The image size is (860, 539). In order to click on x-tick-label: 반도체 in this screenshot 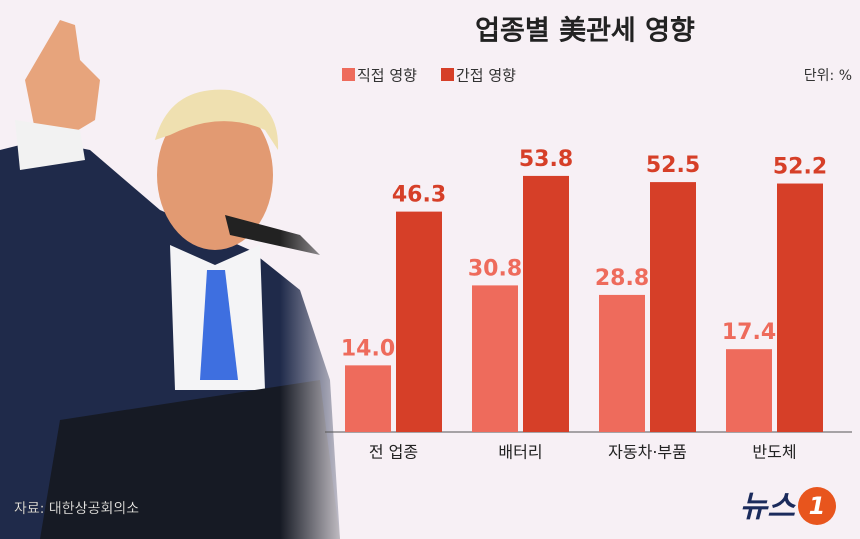, I will do `click(774, 452)`.